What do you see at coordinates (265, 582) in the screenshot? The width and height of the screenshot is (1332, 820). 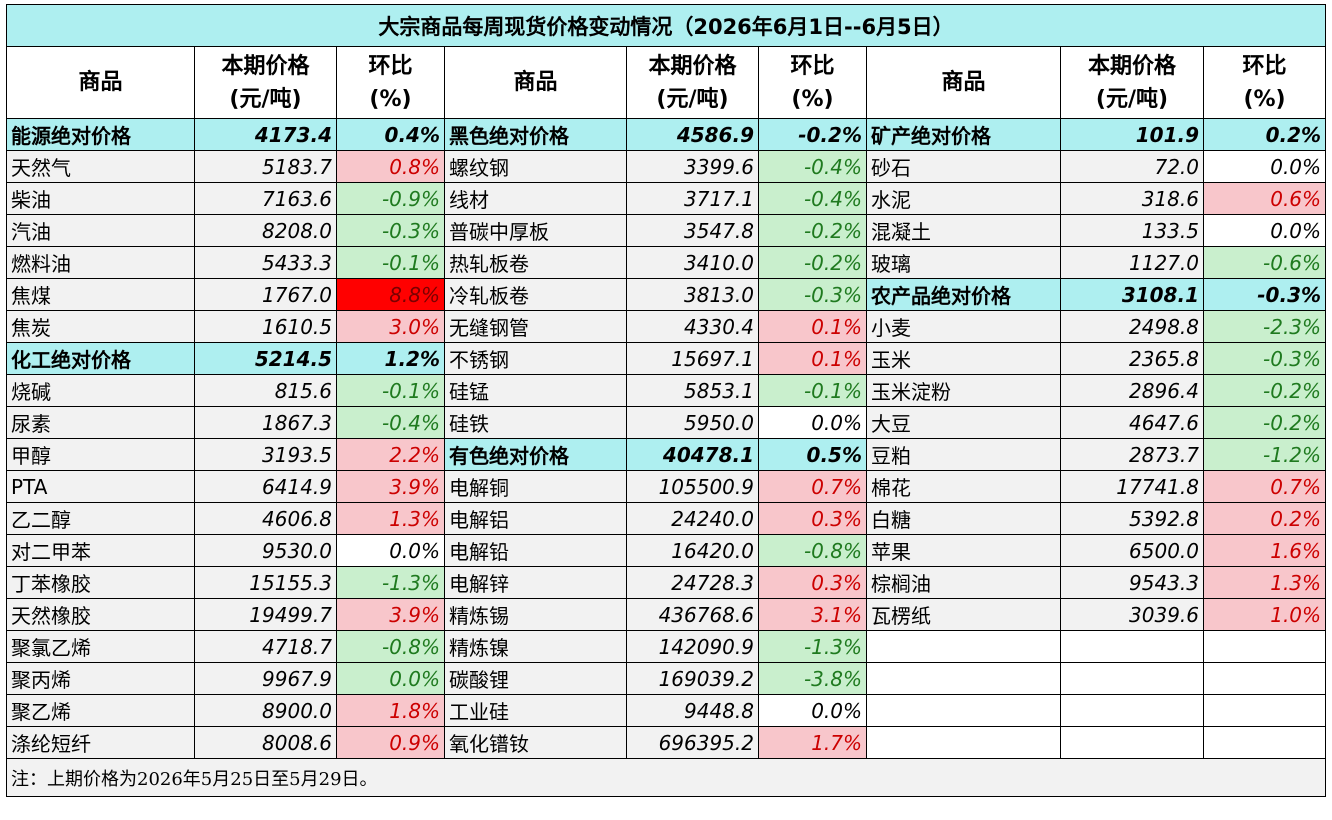 I see `commodity-price: 15155.3` at bounding box center [265, 582].